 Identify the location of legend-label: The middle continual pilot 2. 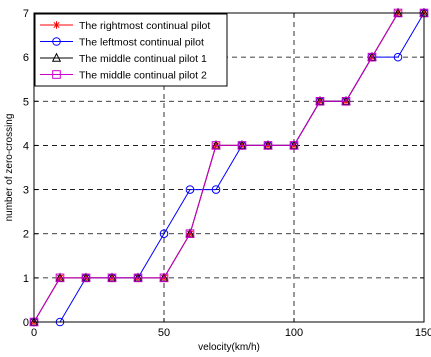
(143, 76).